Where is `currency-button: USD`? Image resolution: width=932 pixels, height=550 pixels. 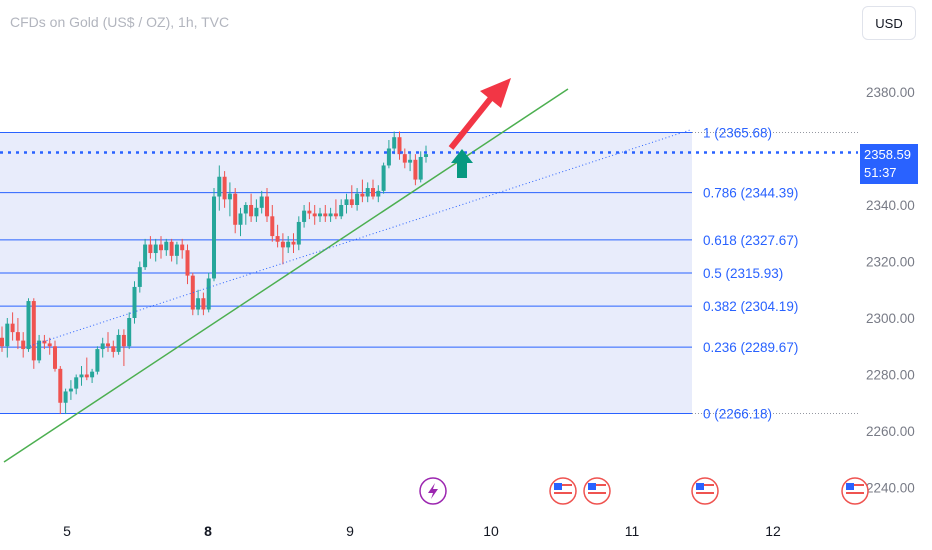 currency-button: USD is located at coordinates (889, 23).